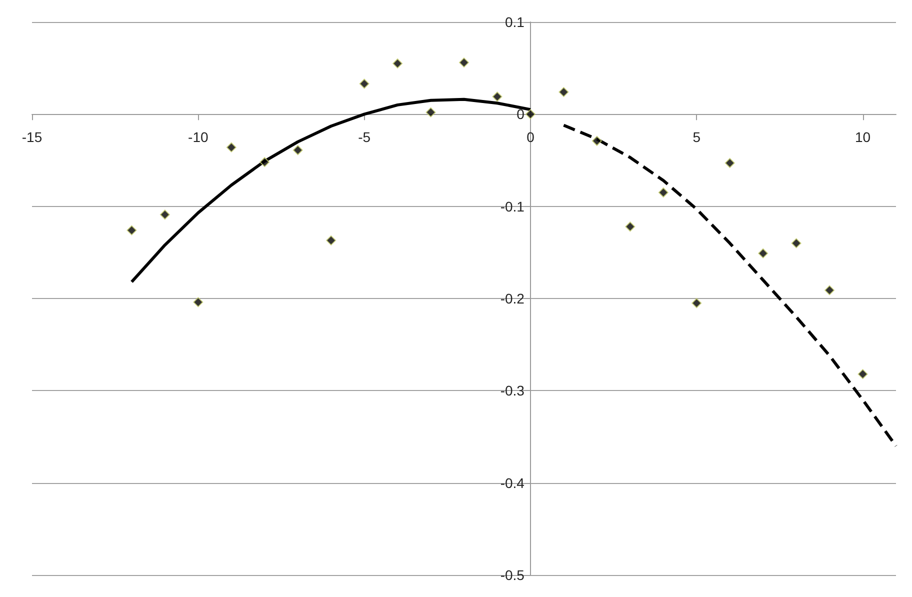  What do you see at coordinates (862, 137) in the screenshot?
I see `x-tick-label: 10` at bounding box center [862, 137].